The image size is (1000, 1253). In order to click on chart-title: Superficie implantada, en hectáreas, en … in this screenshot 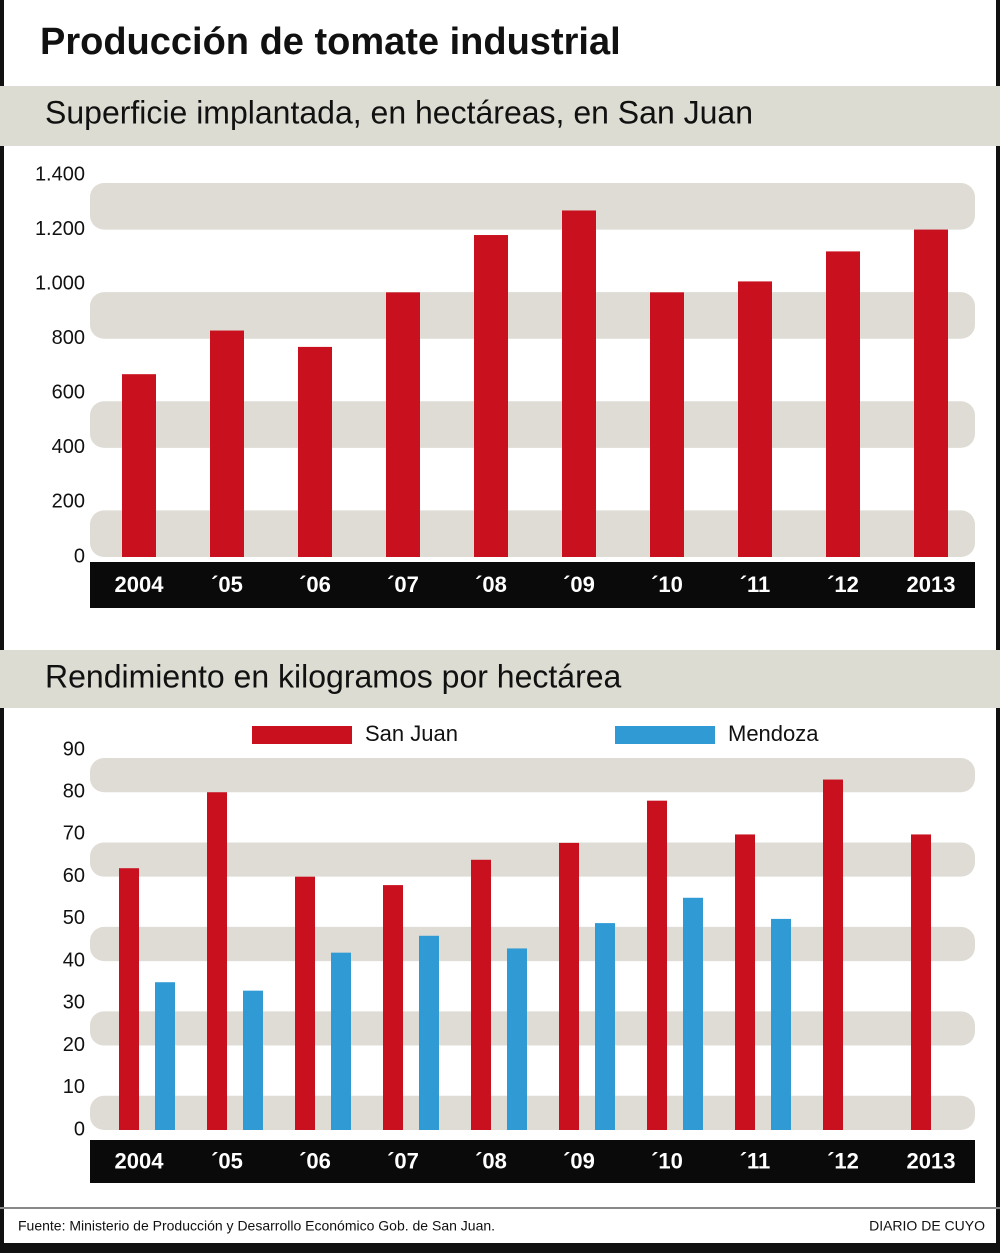, I will do `click(399, 112)`.